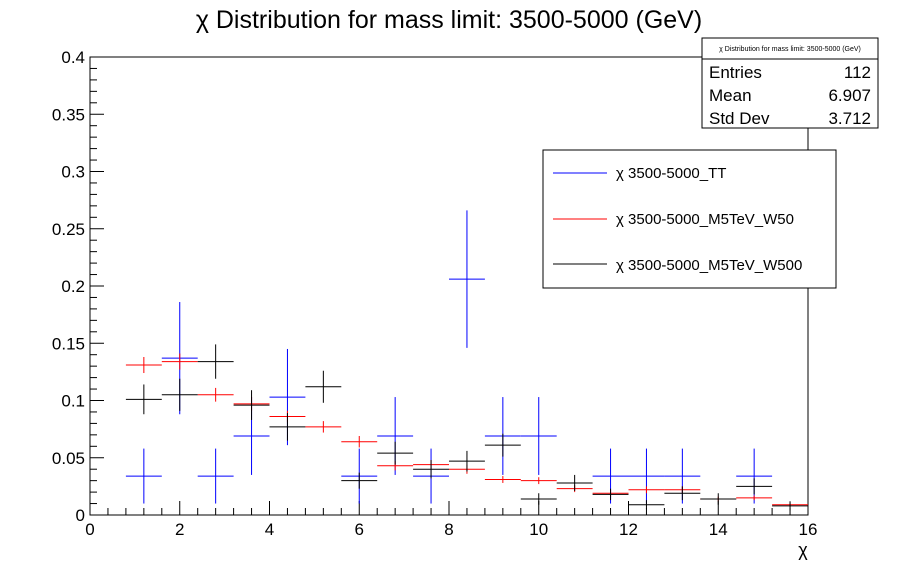 This screenshot has width=898, height=573. Describe the element at coordinates (68, 114) in the screenshot. I see `y-tick-label: 0.35` at that location.